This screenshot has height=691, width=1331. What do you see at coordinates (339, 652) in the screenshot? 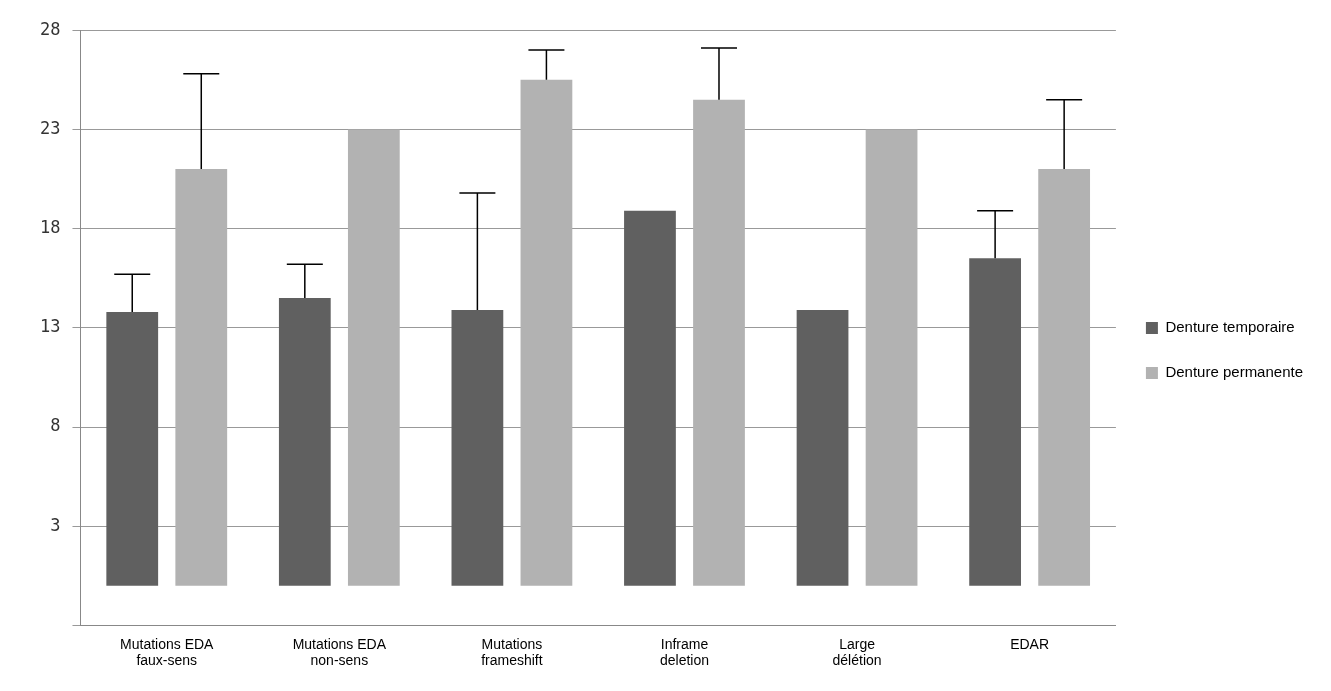
I see `x-tick-label: Mutations EDA non-sens` at bounding box center [339, 652].